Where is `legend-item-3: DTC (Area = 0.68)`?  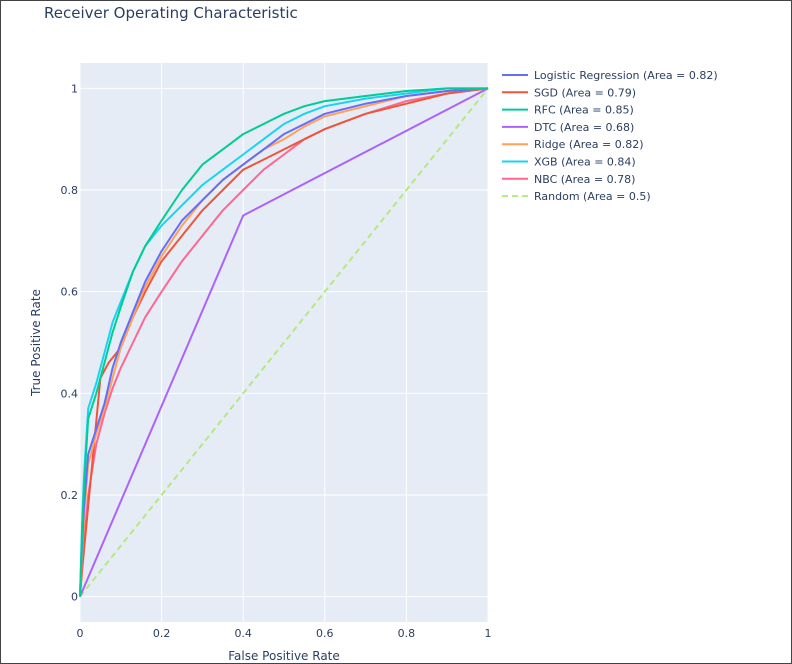 legend-item-3: DTC (Area = 0.68) is located at coordinates (568, 127).